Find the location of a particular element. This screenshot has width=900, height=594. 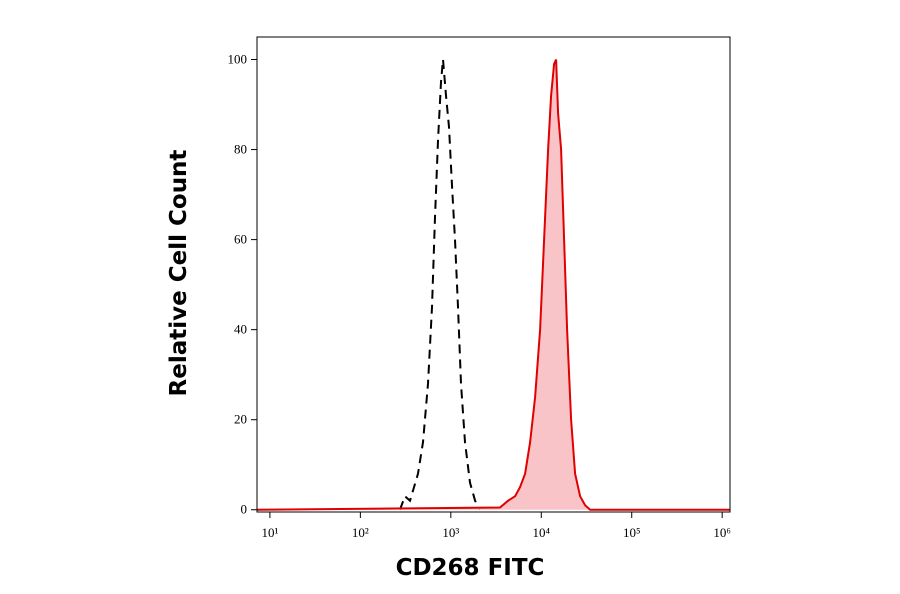

y-tick-label: 60 is located at coordinates (240, 239).